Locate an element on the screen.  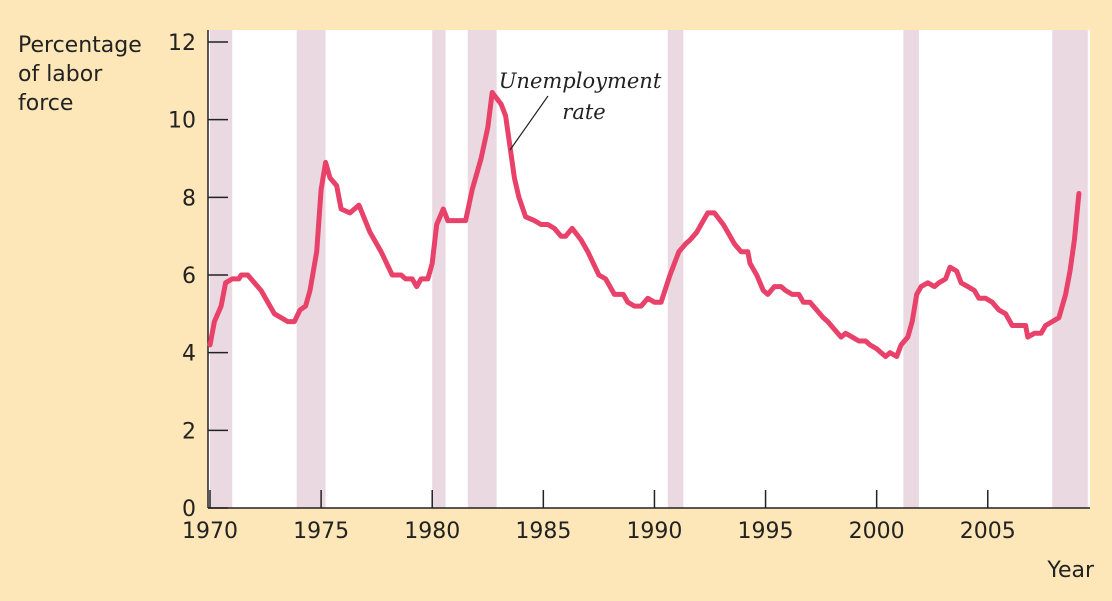
y-axis-label: of labor is located at coordinates (60, 74).